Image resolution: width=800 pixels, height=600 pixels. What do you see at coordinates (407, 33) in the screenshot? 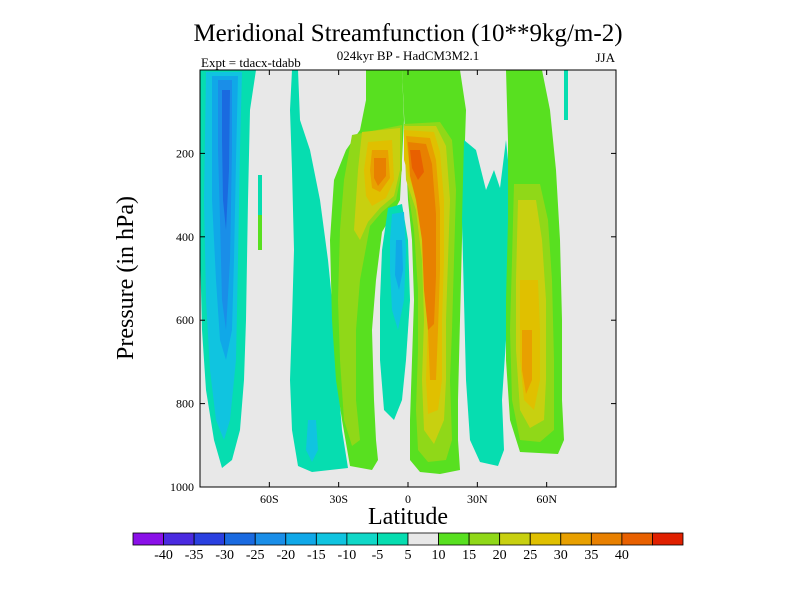
I see `chart-title: Meridional Streamfunction (10**9kg/m-2)` at bounding box center [407, 33].